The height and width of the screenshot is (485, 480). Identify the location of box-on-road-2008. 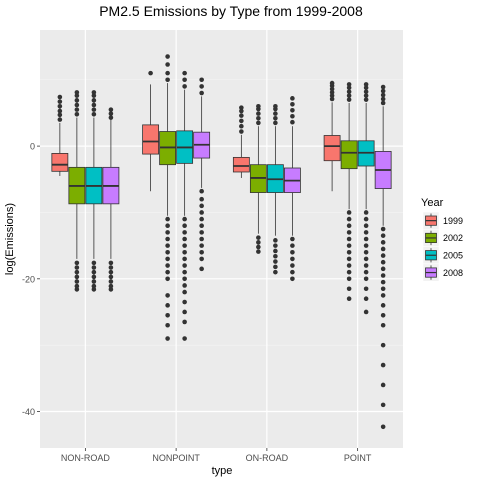
(292, 189).